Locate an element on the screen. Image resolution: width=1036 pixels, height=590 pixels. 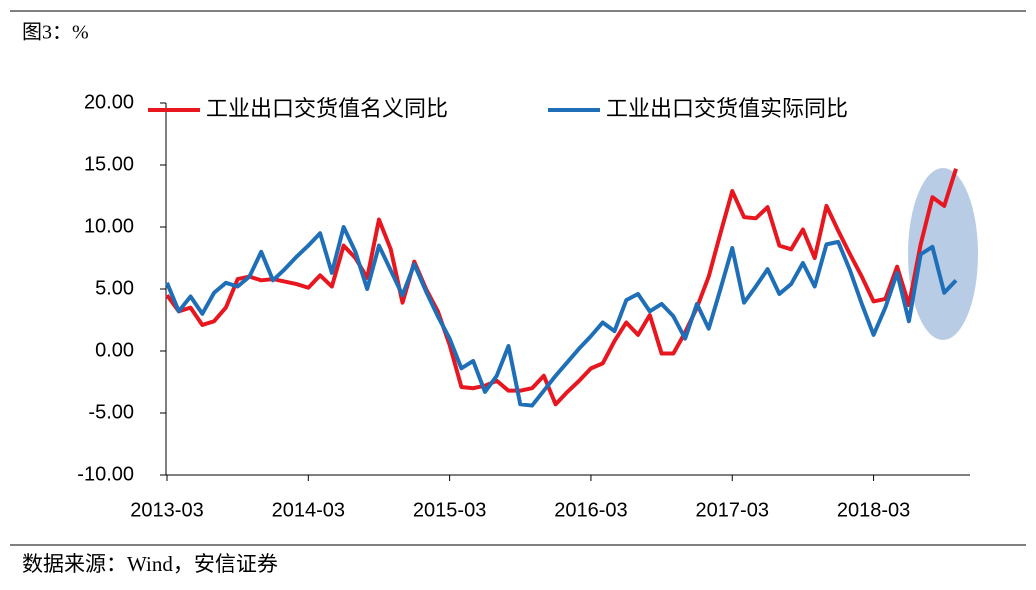
x-tick-label: 2015-03 is located at coordinates (449, 510).